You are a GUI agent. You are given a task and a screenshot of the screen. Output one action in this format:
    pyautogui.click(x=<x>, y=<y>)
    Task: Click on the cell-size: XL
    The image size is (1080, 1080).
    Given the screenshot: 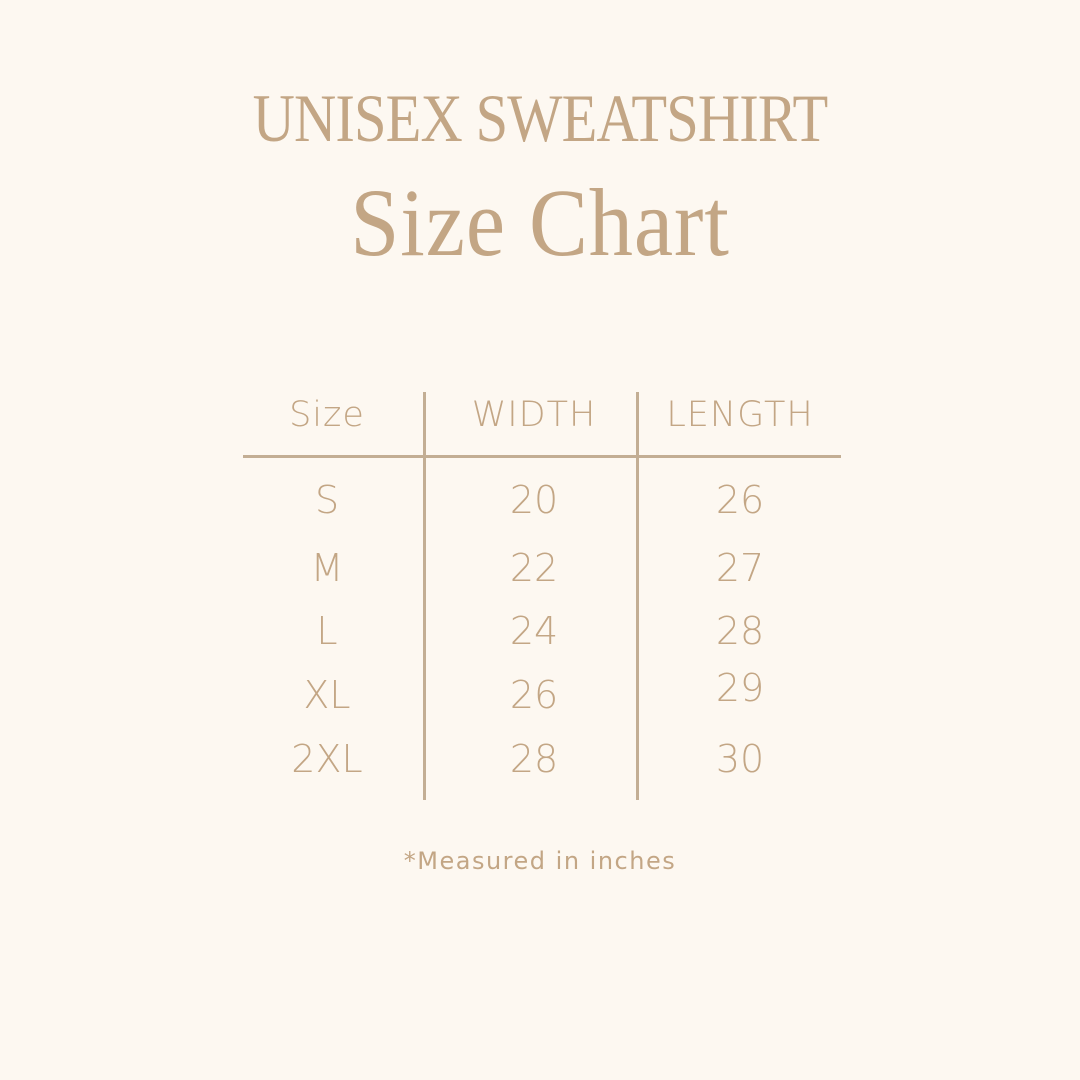 What is the action you would take?
    pyautogui.click(x=327, y=695)
    